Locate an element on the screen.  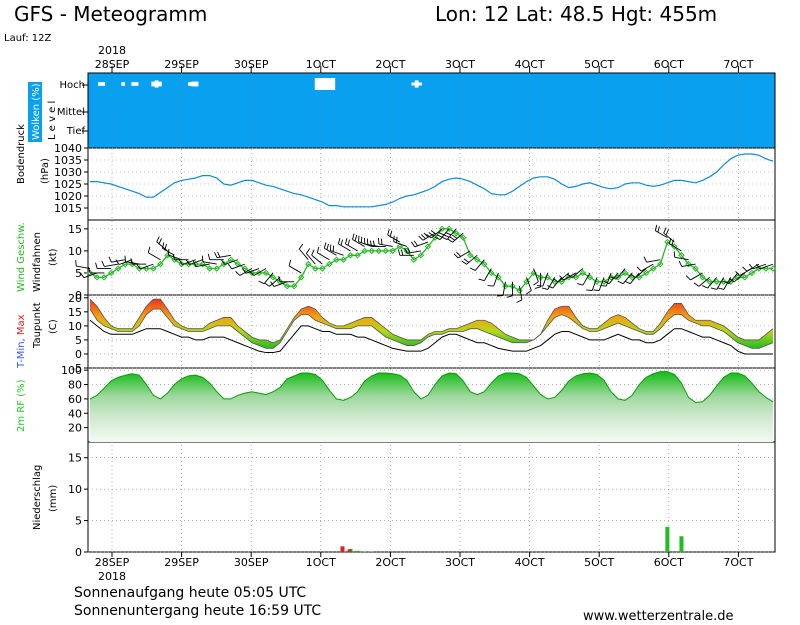
source-credit: www.wetterzentrale.de is located at coordinates (658, 616).